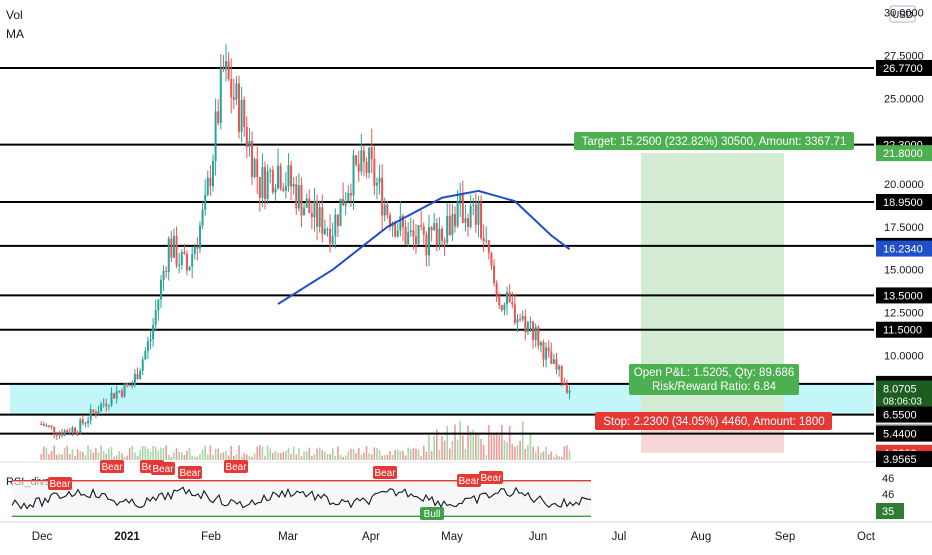 The image size is (932, 555). Describe the element at coordinates (888, 512) in the screenshot. I see `rsi-axis-label-3: 35` at that location.